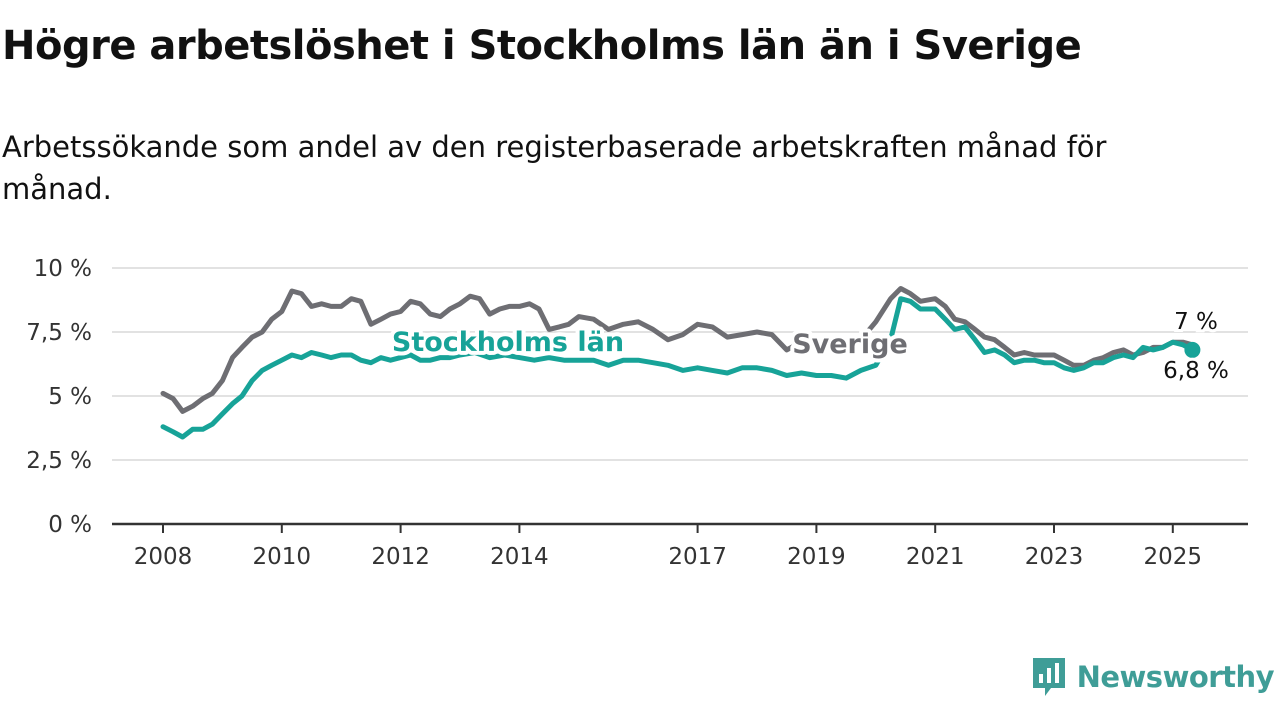 This screenshot has height=720, width=1280. Describe the element at coordinates (1196, 371) in the screenshot. I see `series-end-label: 6,8 %` at that location.